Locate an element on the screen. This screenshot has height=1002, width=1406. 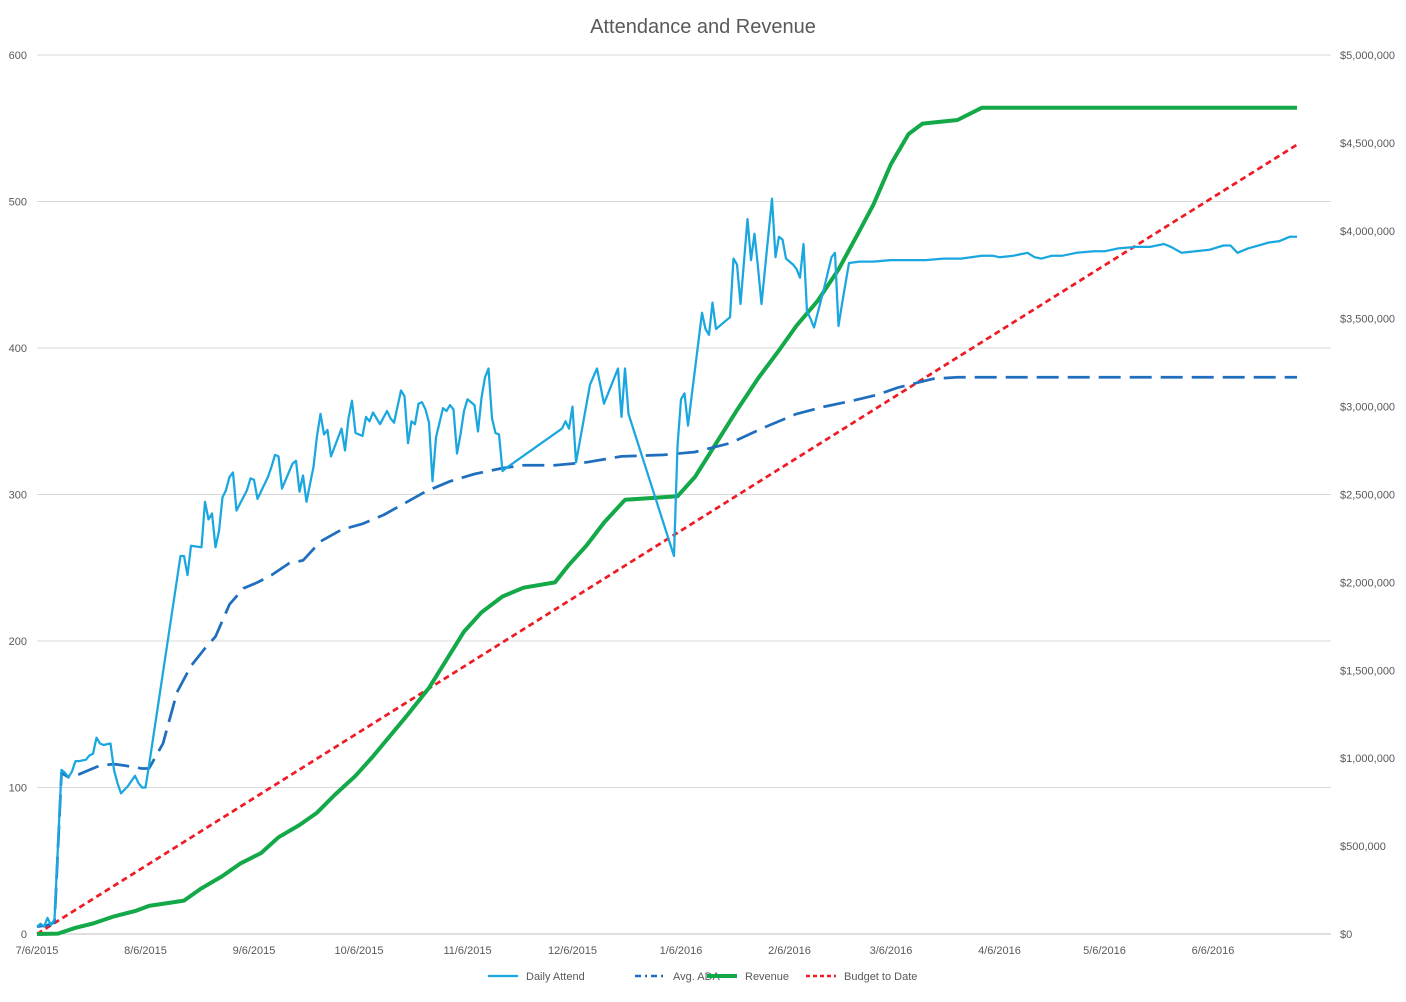
left-tick-label: 500 is located at coordinates (18, 203).